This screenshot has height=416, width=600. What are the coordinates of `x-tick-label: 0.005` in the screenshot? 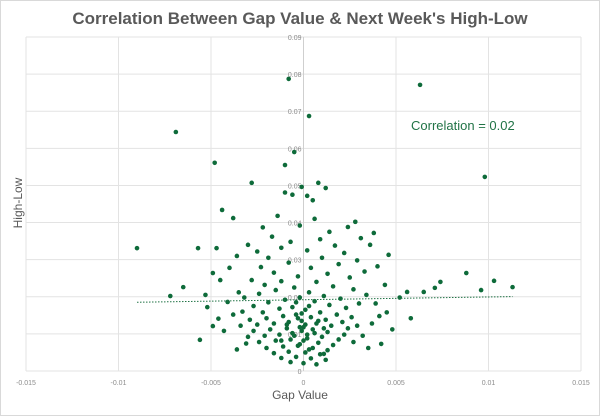 It's located at (396, 383).